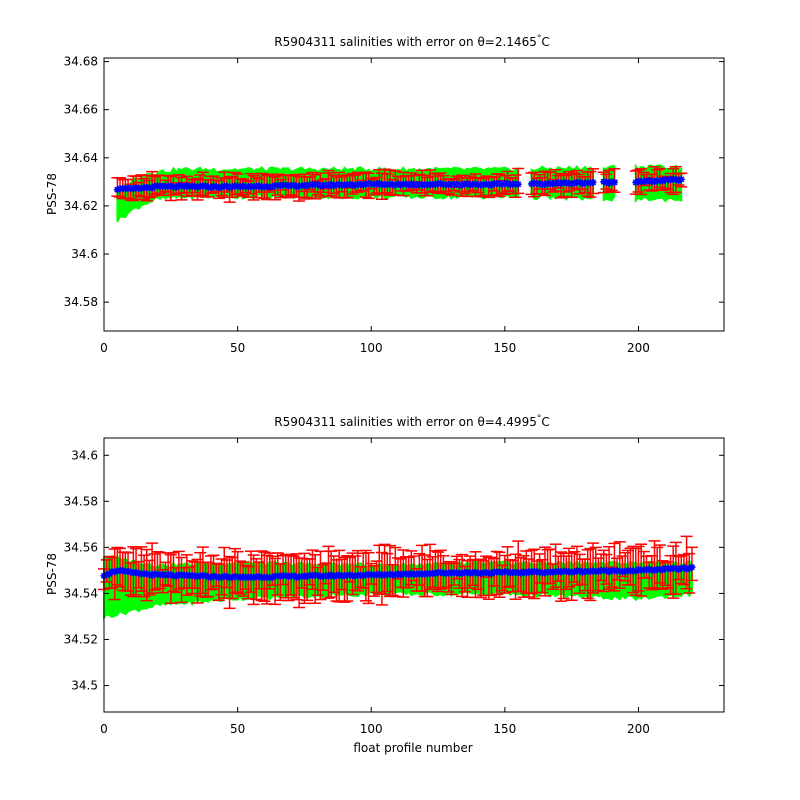  Describe the element at coordinates (545, 422) in the screenshot. I see `bottom-chart-title-unit: C` at that location.